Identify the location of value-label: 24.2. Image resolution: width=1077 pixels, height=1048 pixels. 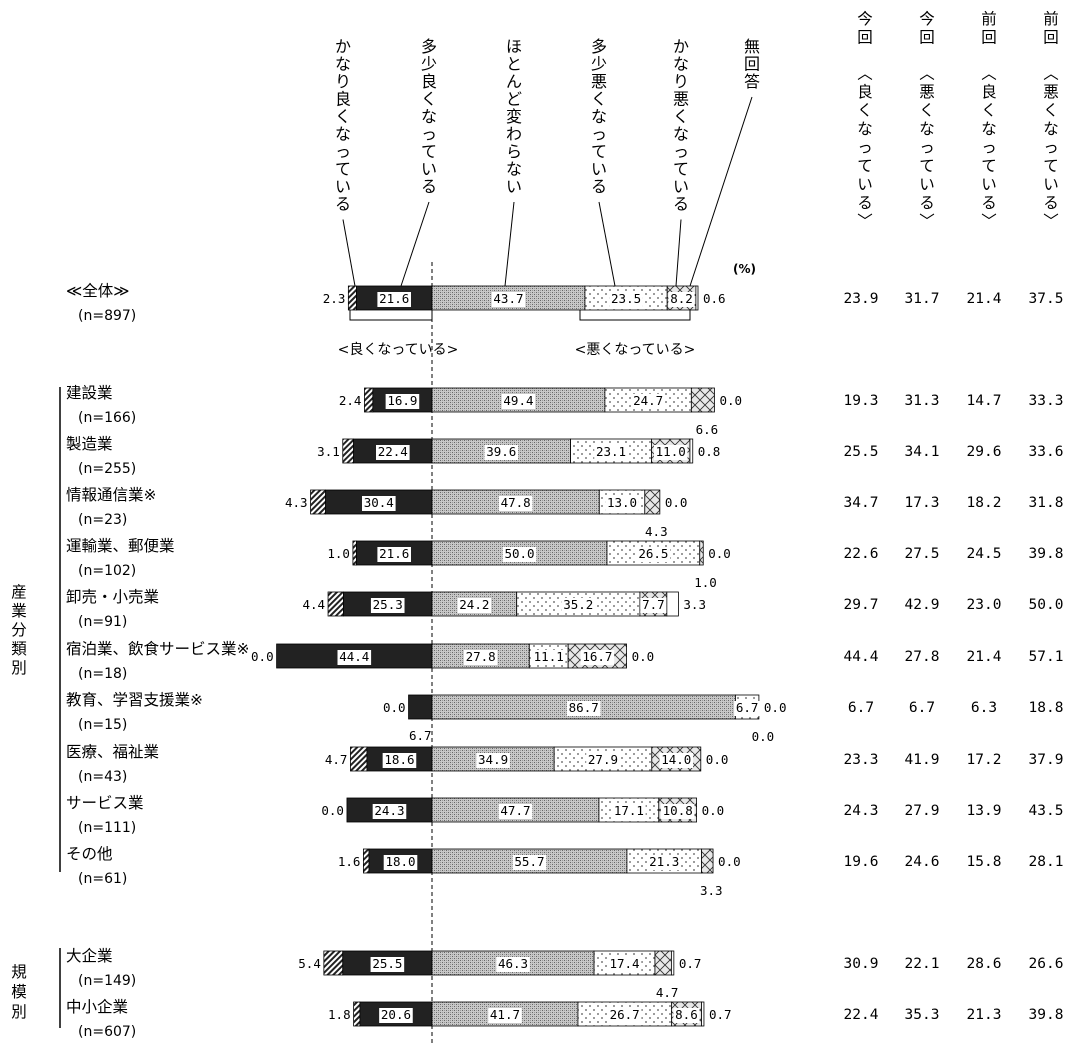
(474, 604).